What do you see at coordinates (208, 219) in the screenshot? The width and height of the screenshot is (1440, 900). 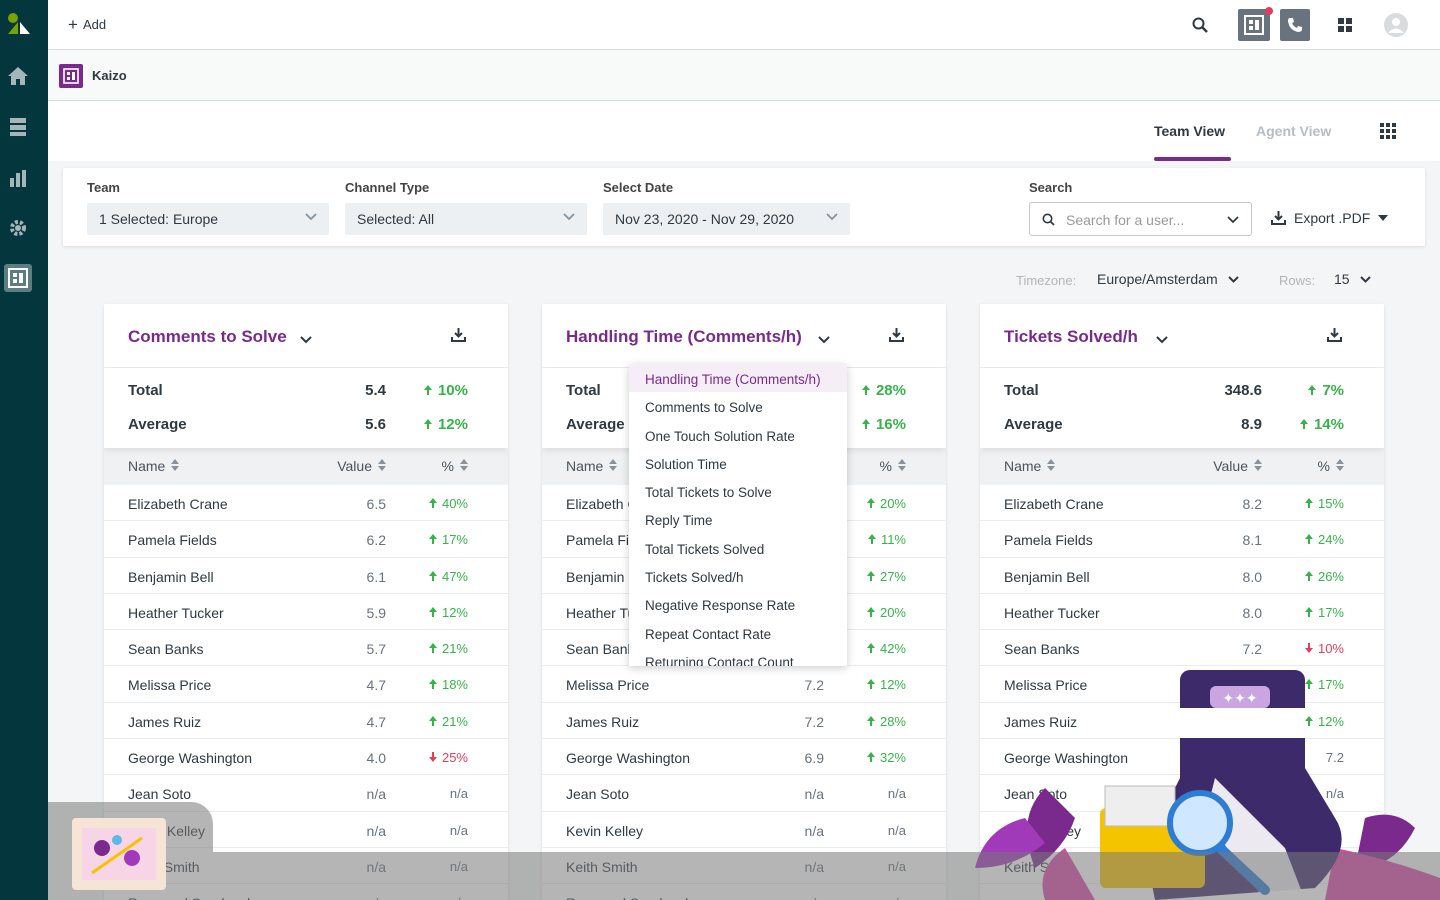 I see `team-select: 1 Selected: Europe` at bounding box center [208, 219].